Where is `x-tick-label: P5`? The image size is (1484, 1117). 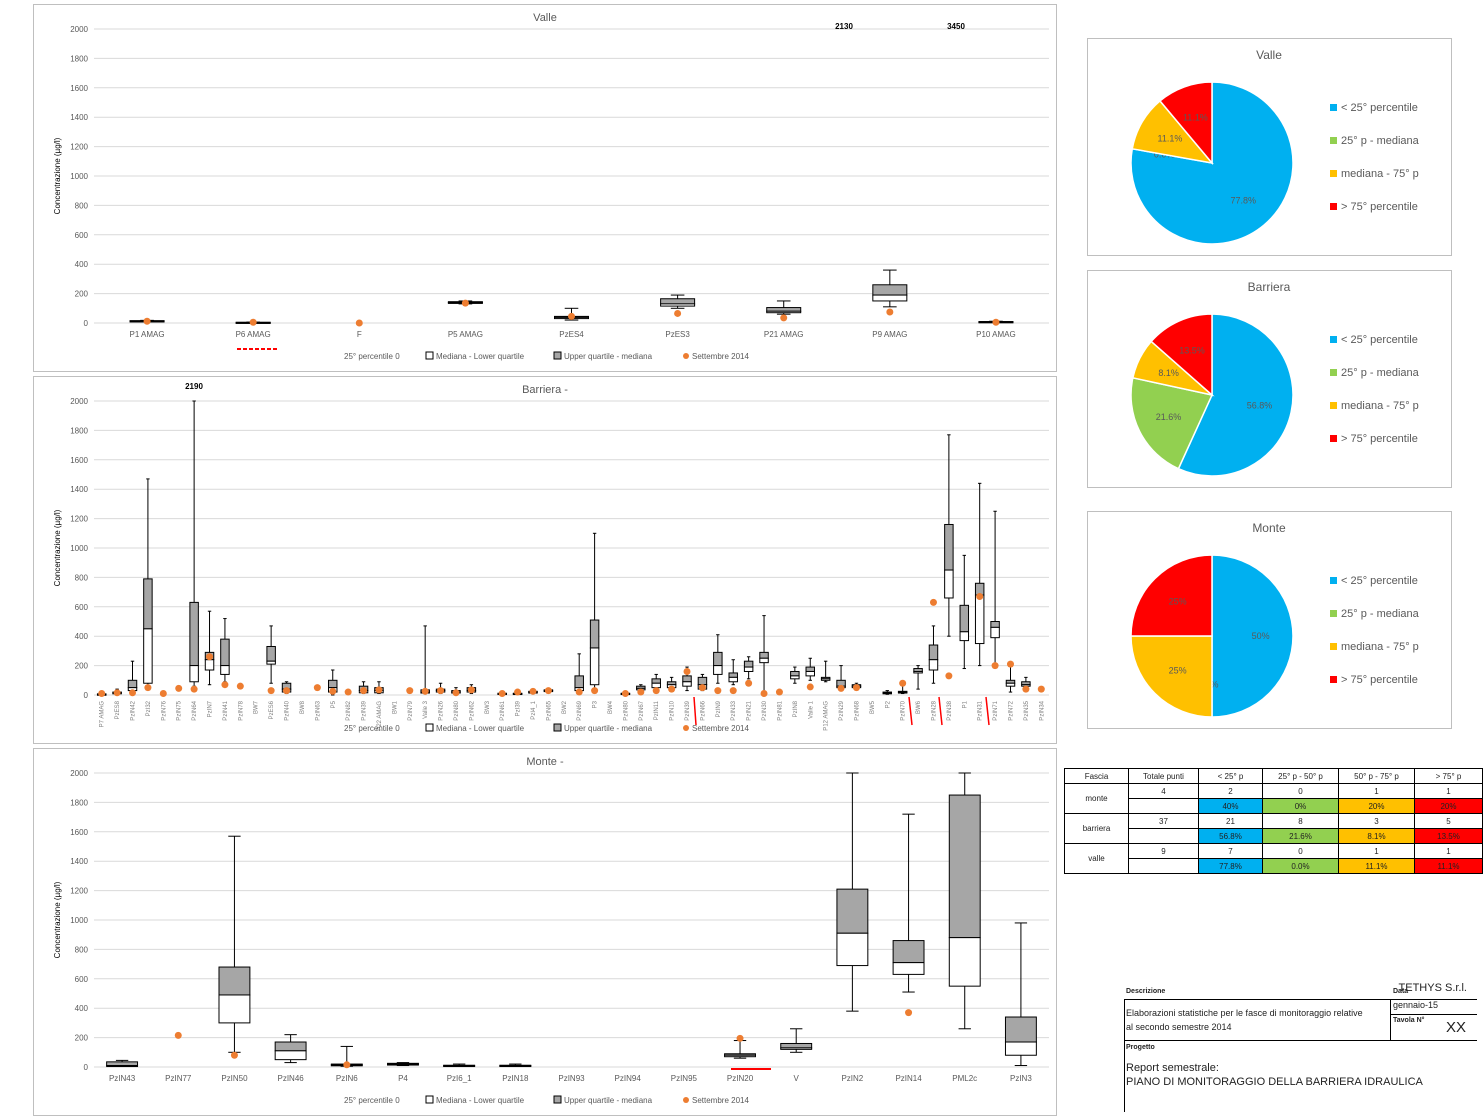 x-tick-label: P5 is located at coordinates (334, 704).